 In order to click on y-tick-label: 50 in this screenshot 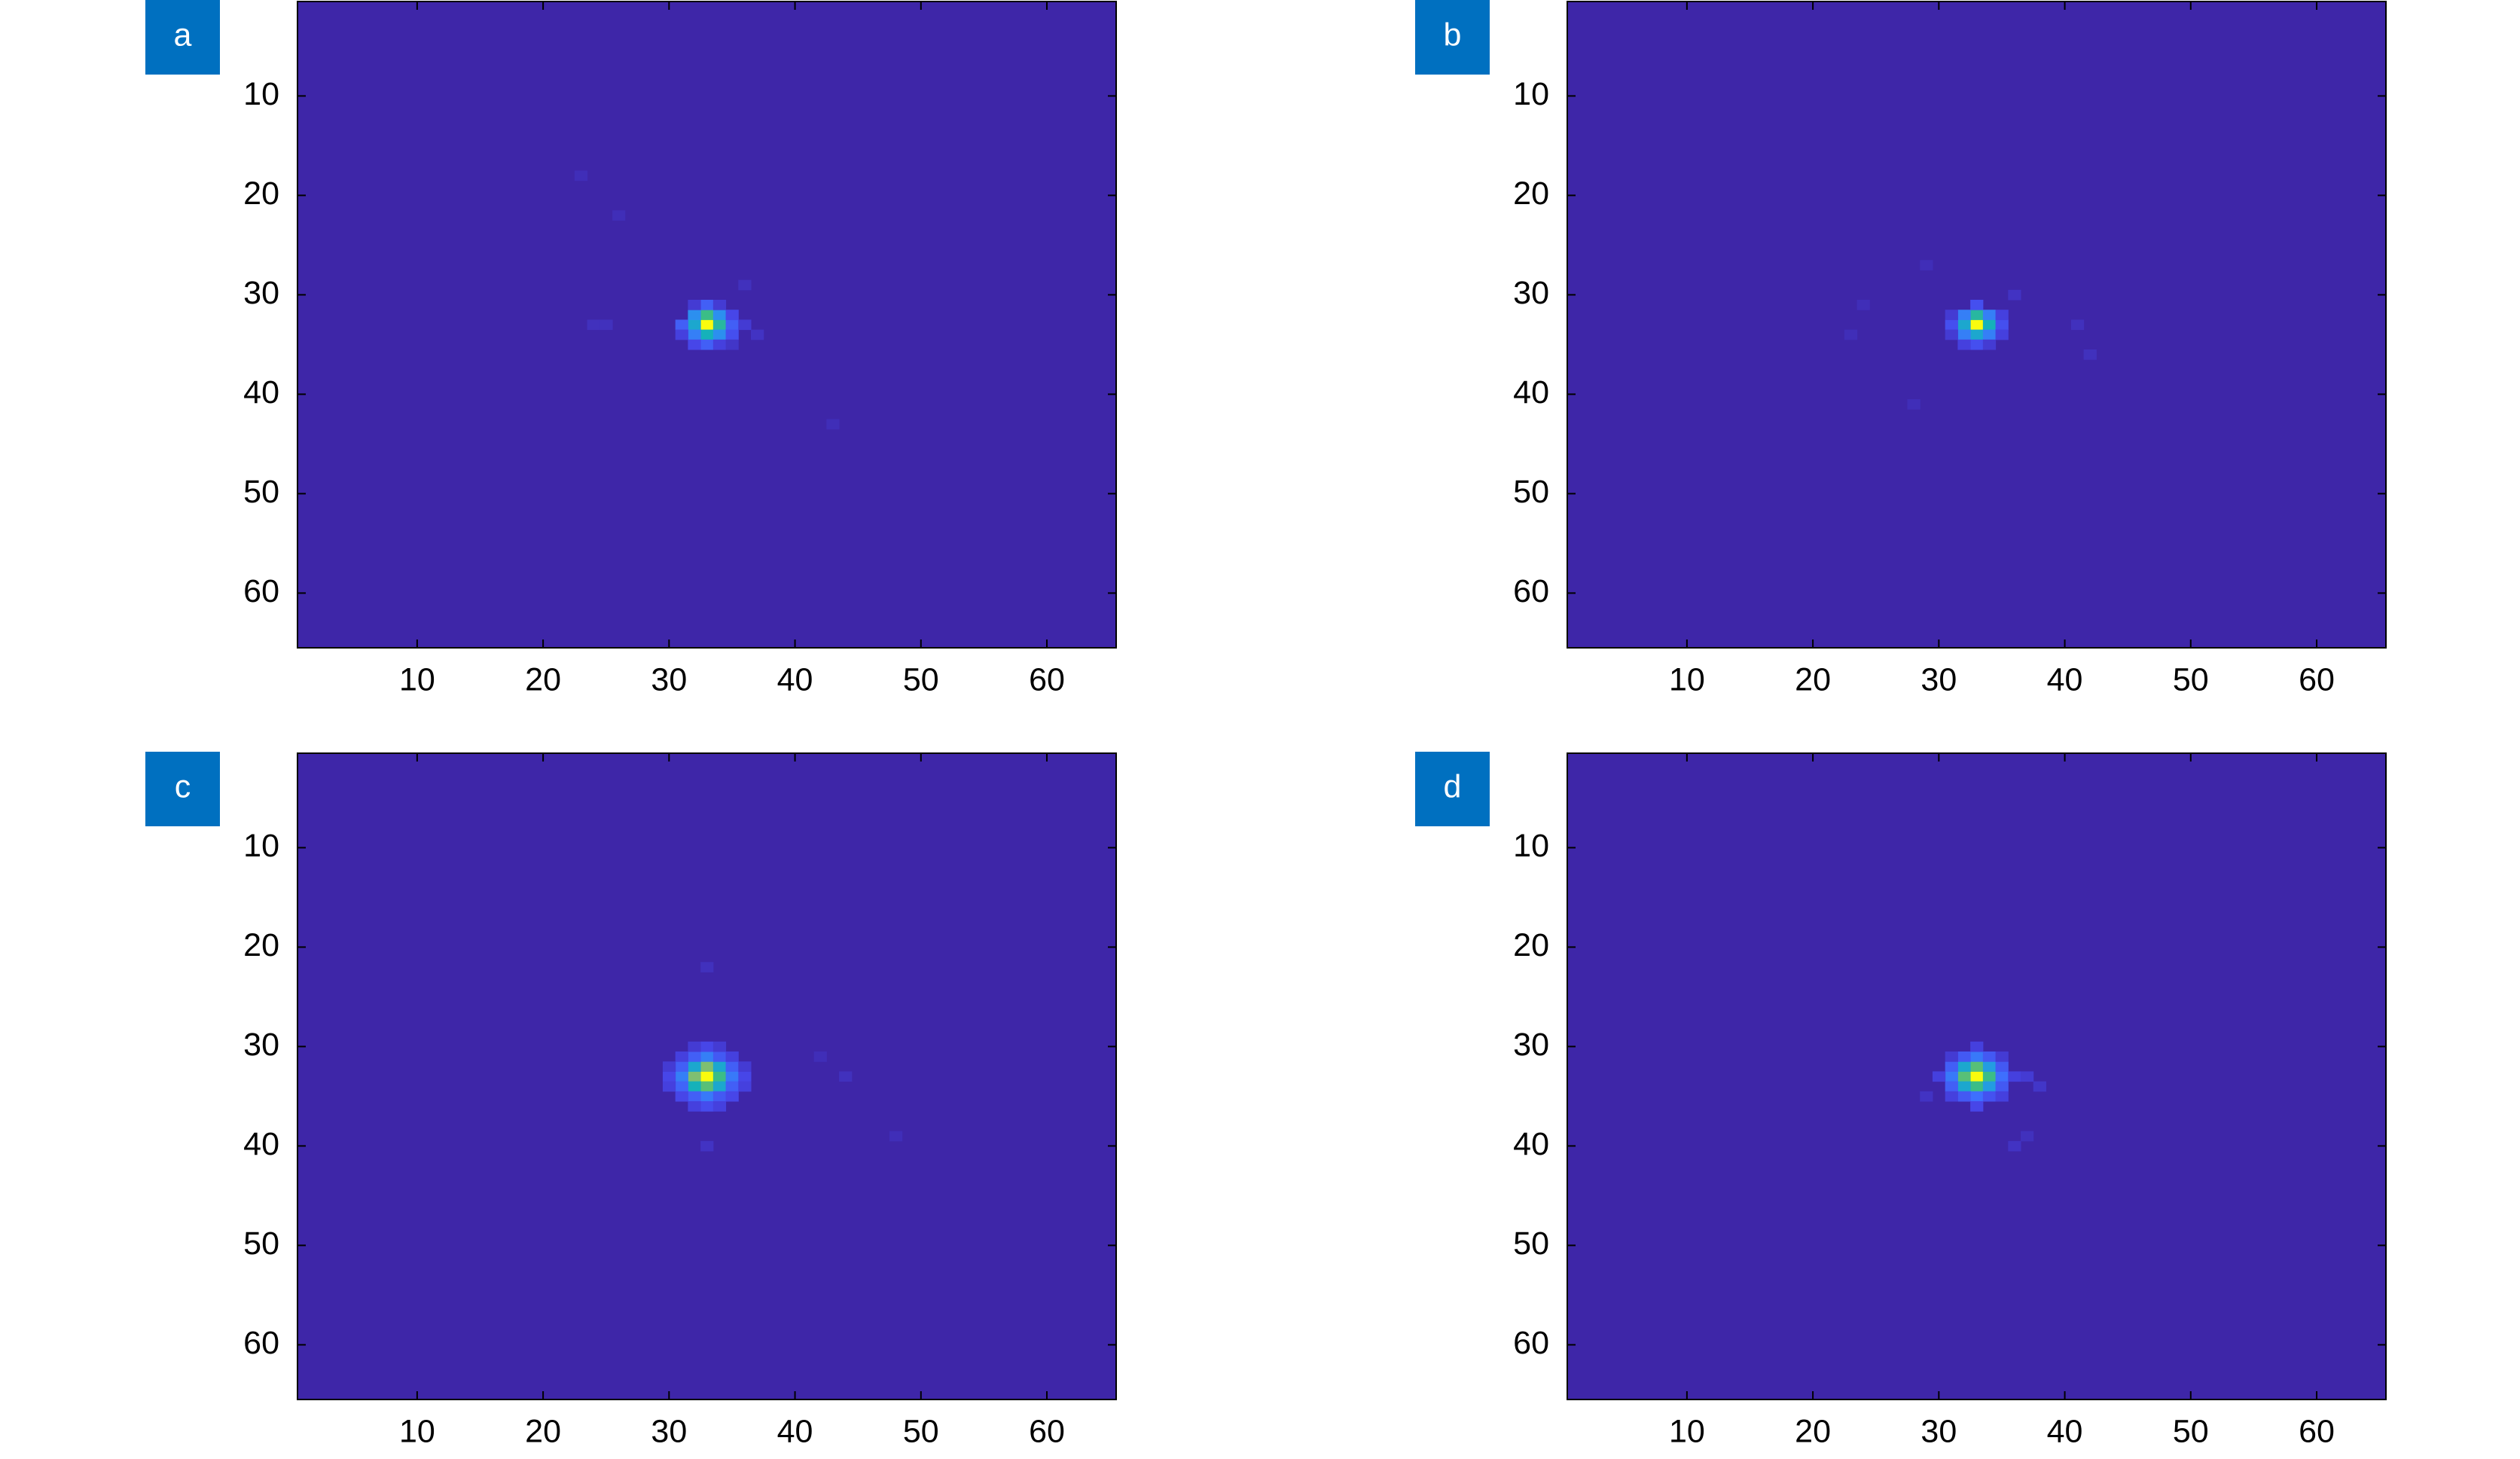, I will do `click(261, 492)`.